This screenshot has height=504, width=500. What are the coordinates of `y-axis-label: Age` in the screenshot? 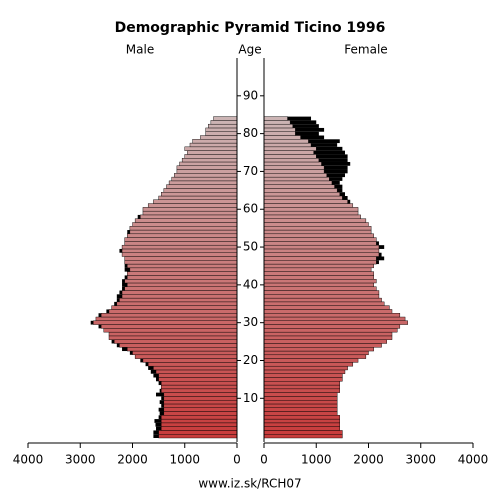 It's located at (249, 50).